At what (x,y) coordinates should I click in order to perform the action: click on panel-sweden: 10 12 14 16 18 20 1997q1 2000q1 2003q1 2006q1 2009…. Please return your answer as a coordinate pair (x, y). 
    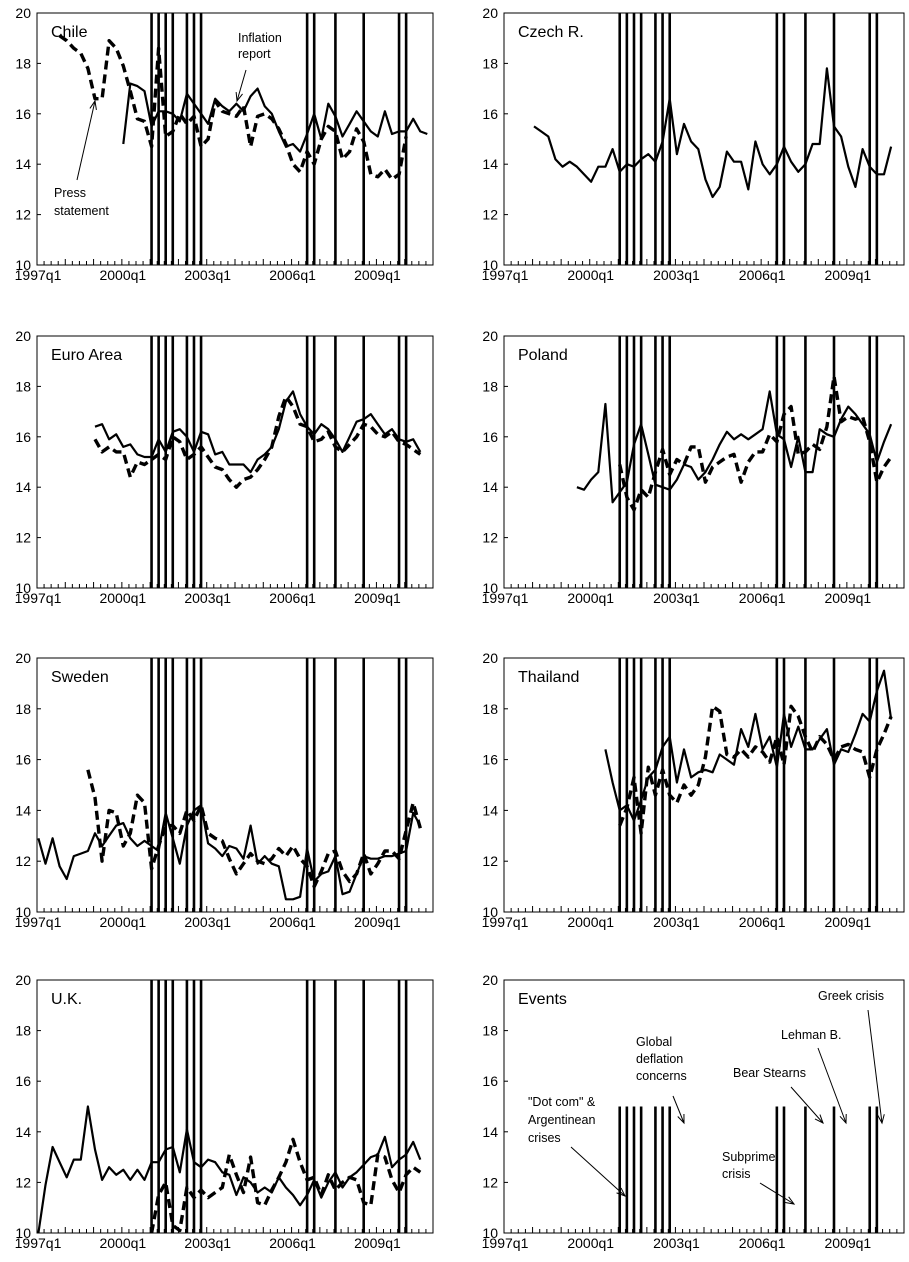
    Looking at the image, I should click on (224, 790).